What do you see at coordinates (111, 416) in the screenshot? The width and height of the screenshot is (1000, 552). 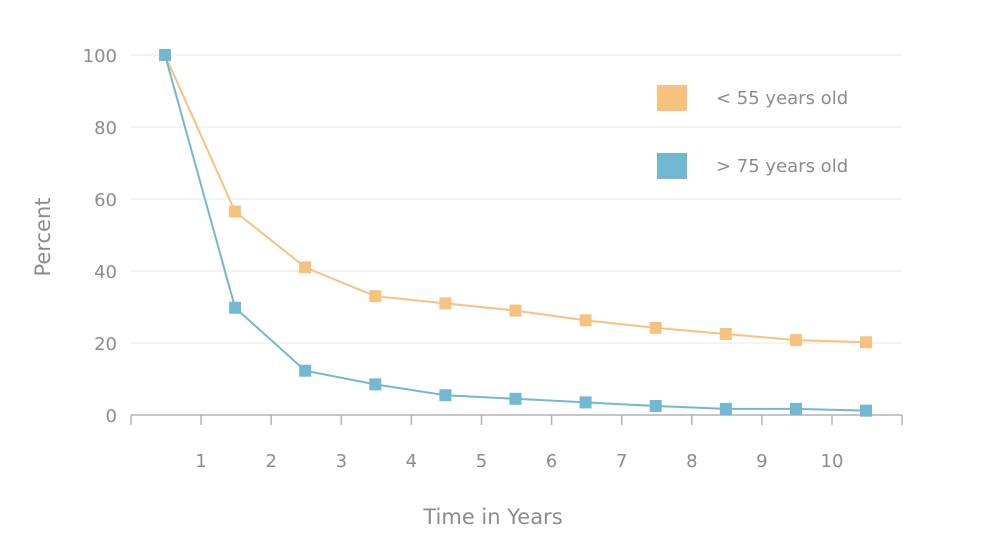 I see `y-tick-label: 0` at bounding box center [111, 416].